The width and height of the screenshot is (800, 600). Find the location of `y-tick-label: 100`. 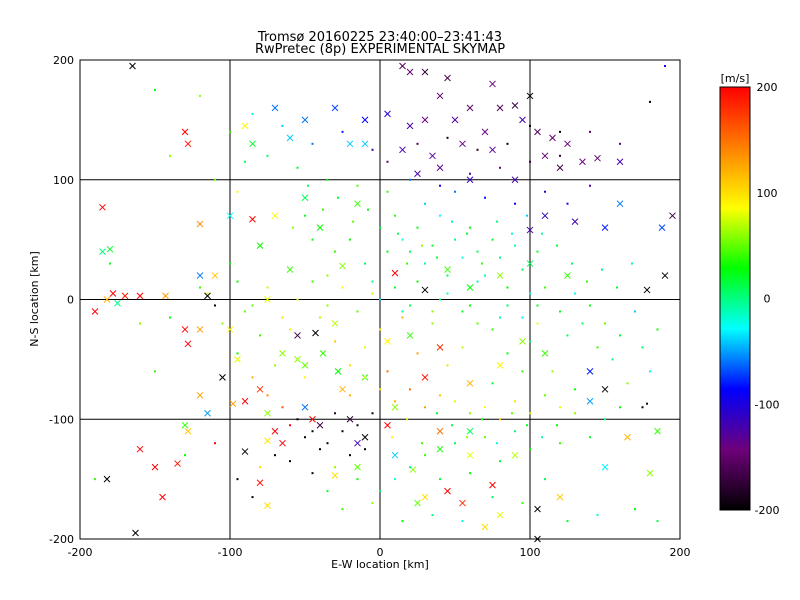

y-tick-label: 100 is located at coordinates (63, 180).